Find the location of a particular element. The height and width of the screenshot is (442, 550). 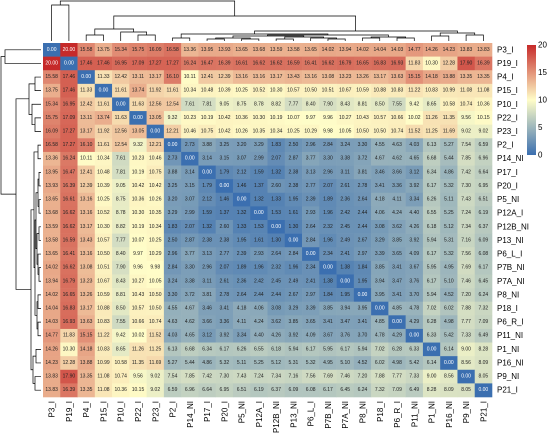

cell-value-label: 10.51 is located at coordinates (103, 268).